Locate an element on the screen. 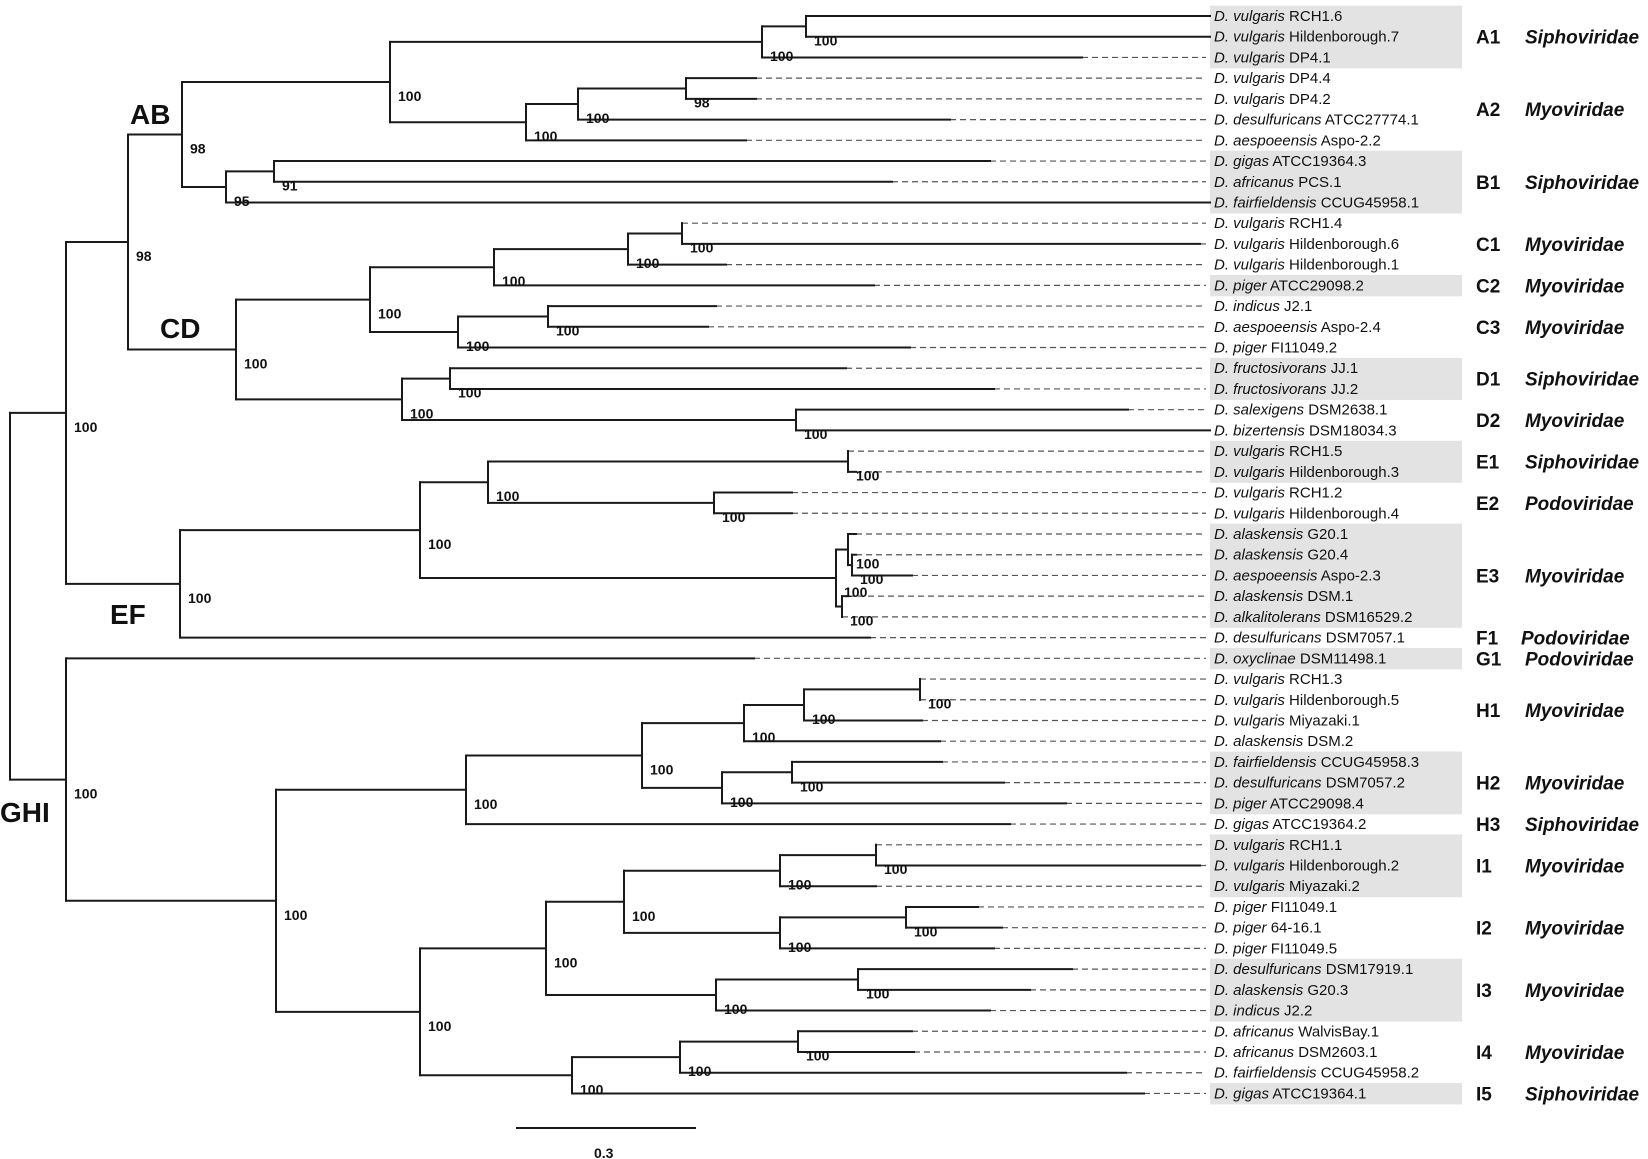 The height and width of the screenshot is (1159, 1648). group-code: C1 is located at coordinates (1488, 245).